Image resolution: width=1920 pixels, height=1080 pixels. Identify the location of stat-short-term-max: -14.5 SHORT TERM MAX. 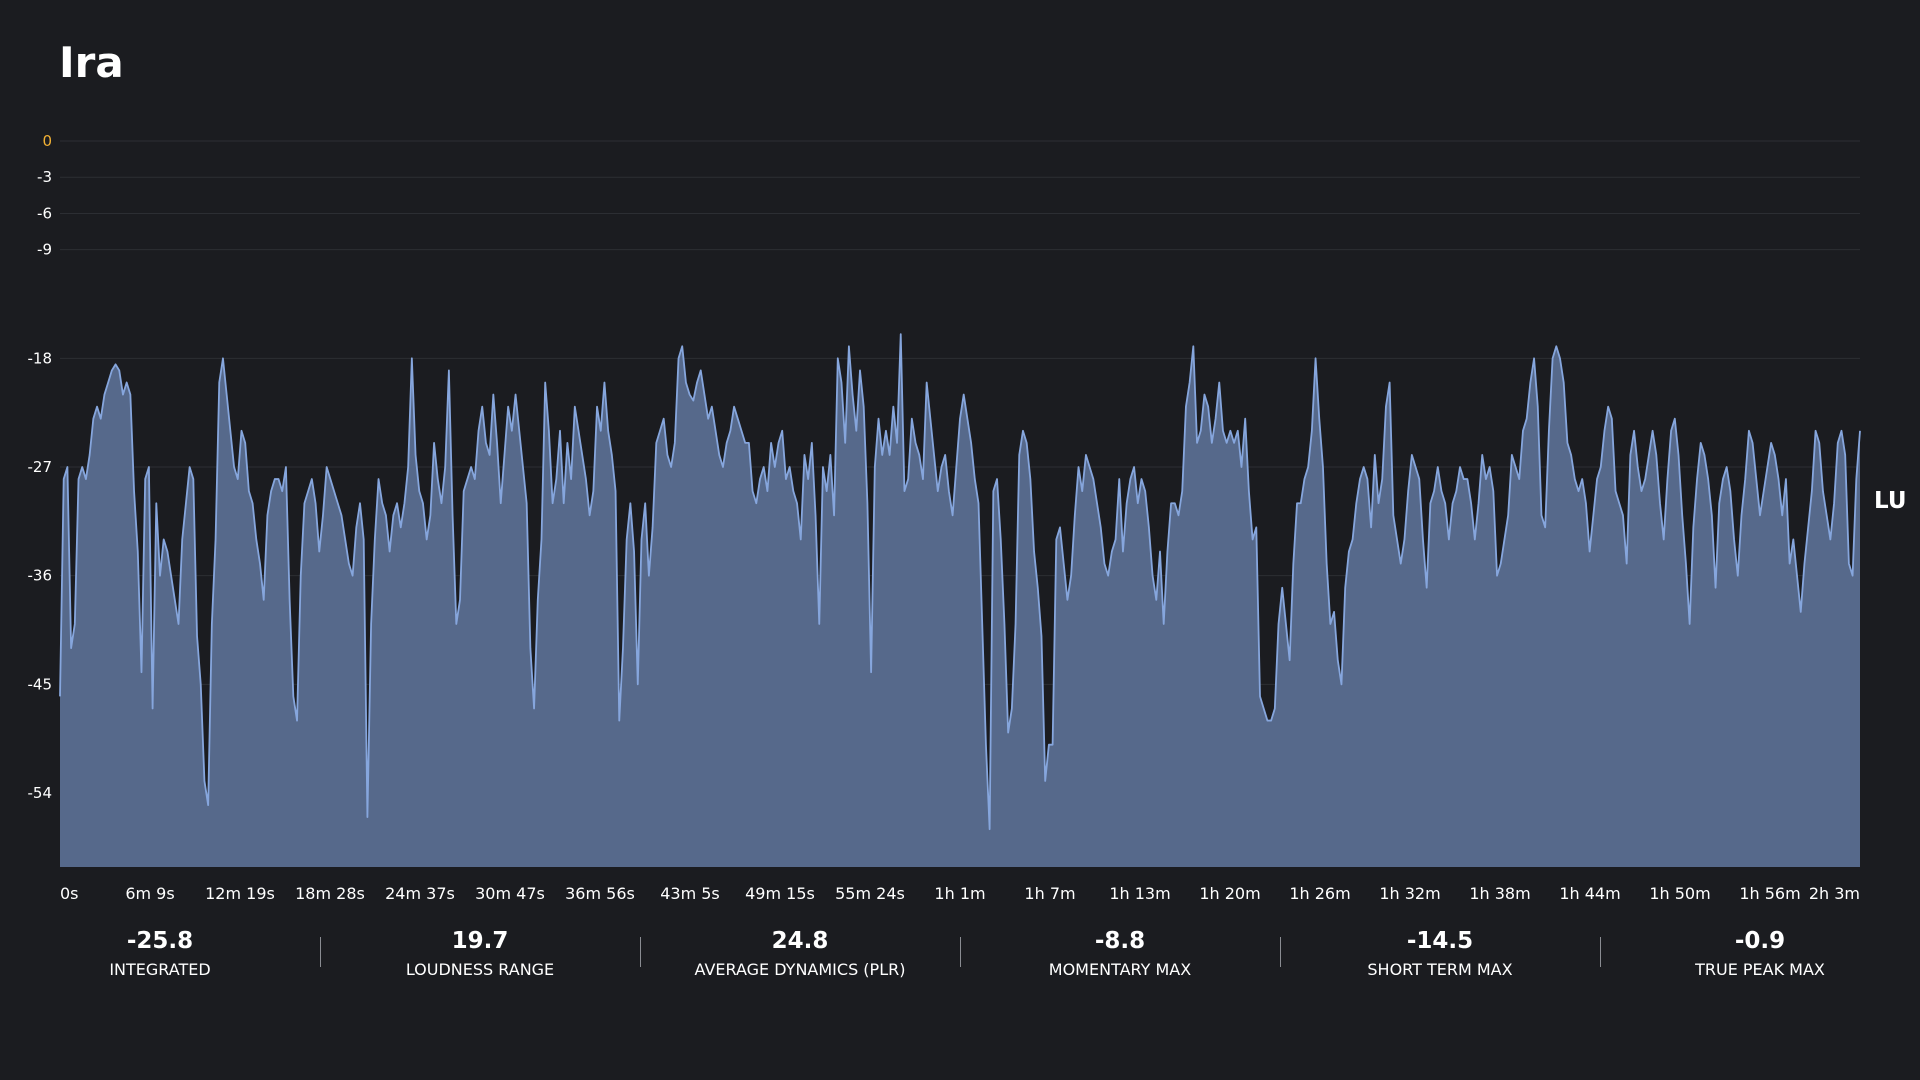
(1440, 951).